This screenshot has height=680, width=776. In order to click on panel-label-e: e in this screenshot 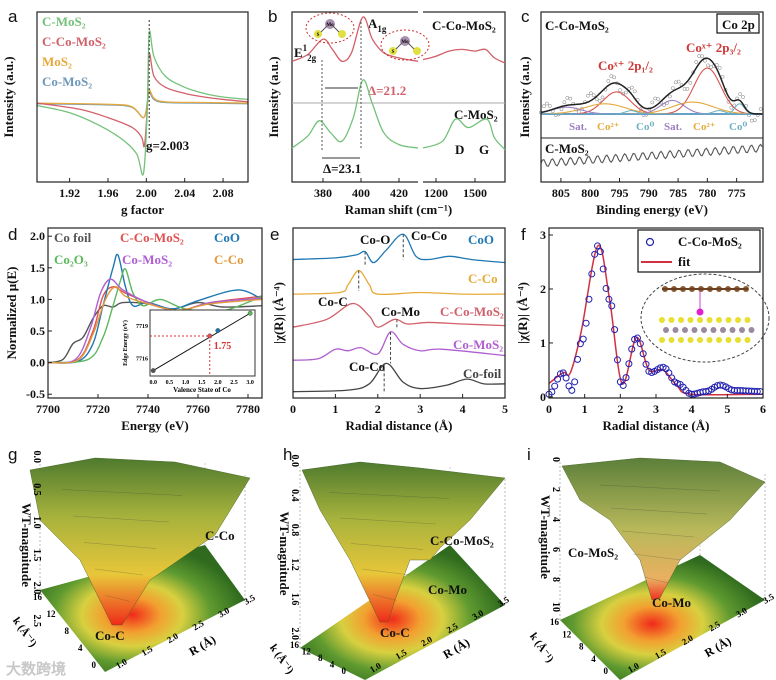, I will do `click(274, 234)`.